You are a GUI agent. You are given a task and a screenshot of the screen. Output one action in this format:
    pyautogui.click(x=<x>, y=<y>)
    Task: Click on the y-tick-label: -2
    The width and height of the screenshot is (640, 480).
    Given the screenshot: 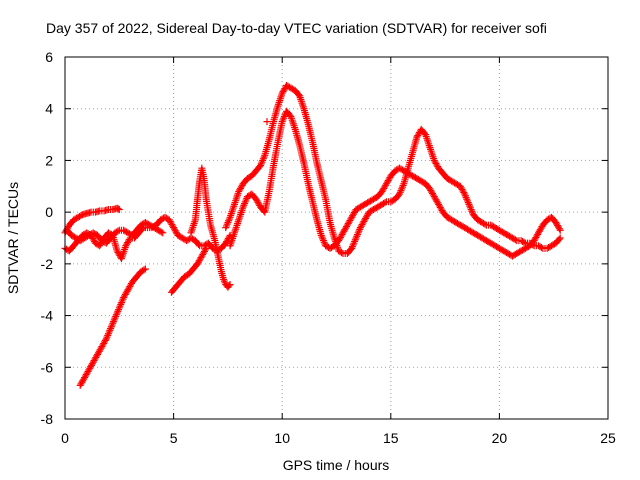 What is the action you would take?
    pyautogui.click(x=47, y=264)
    